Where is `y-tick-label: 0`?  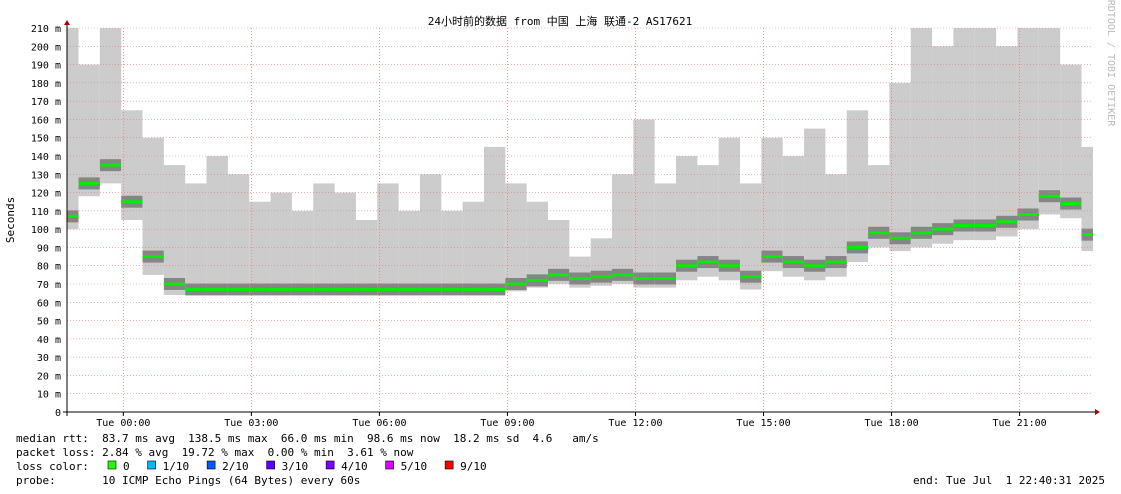 y-tick-label: 0 is located at coordinates (58, 413).